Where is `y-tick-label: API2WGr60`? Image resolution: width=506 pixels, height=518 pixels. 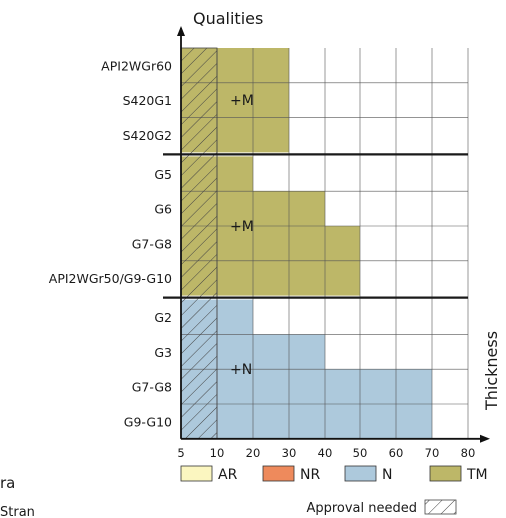 y-tick-label: API2WGr60 is located at coordinates (136, 65).